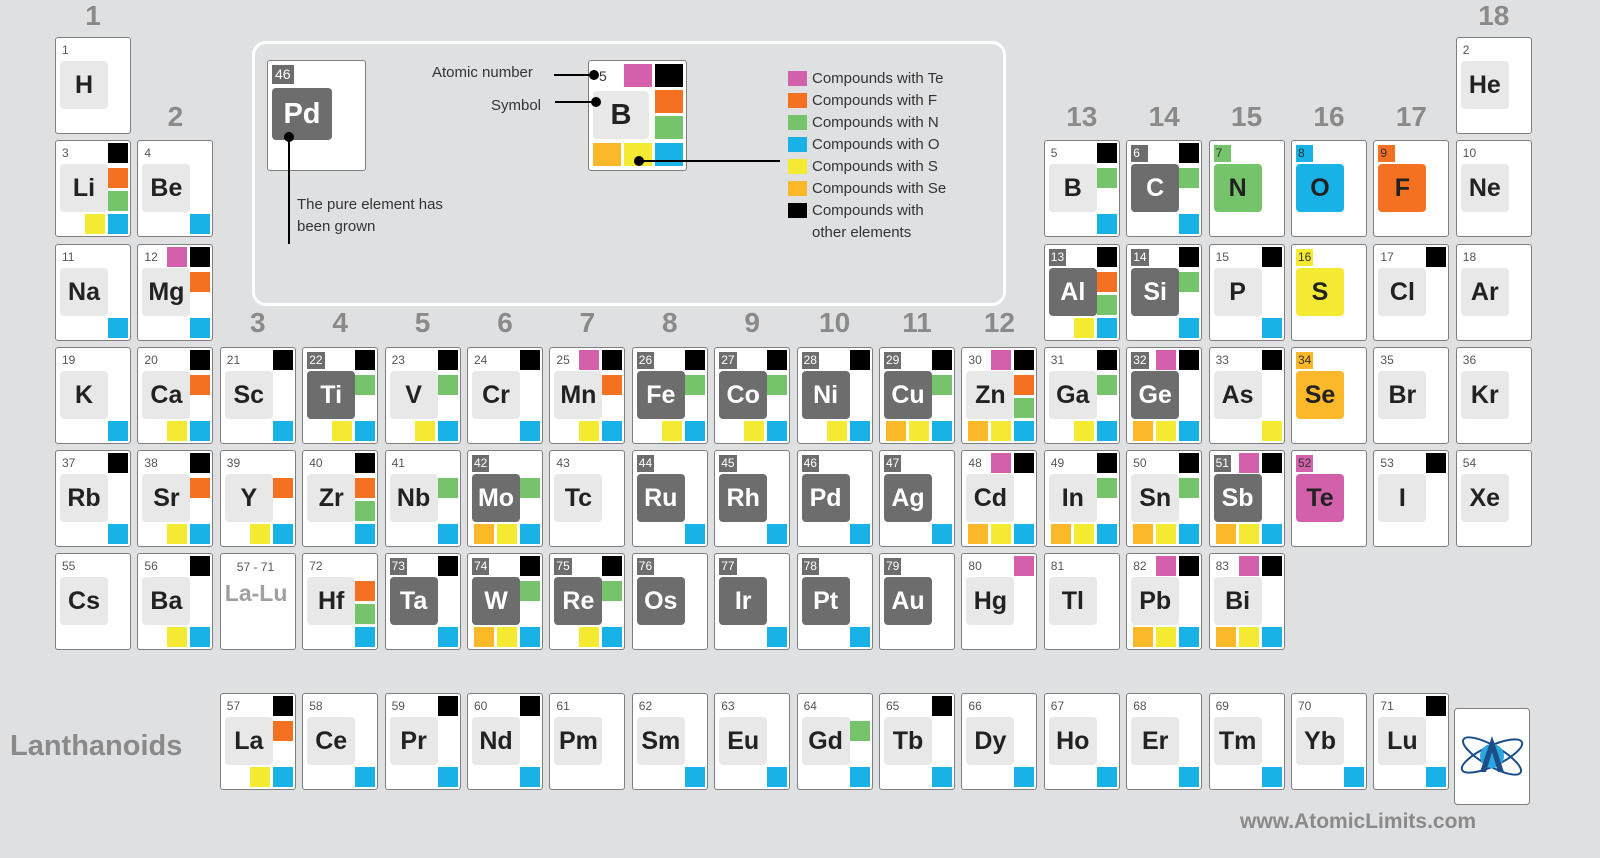 The height and width of the screenshot is (858, 1600). I want to click on element-cell-br: 35 Br, so click(1411, 395).